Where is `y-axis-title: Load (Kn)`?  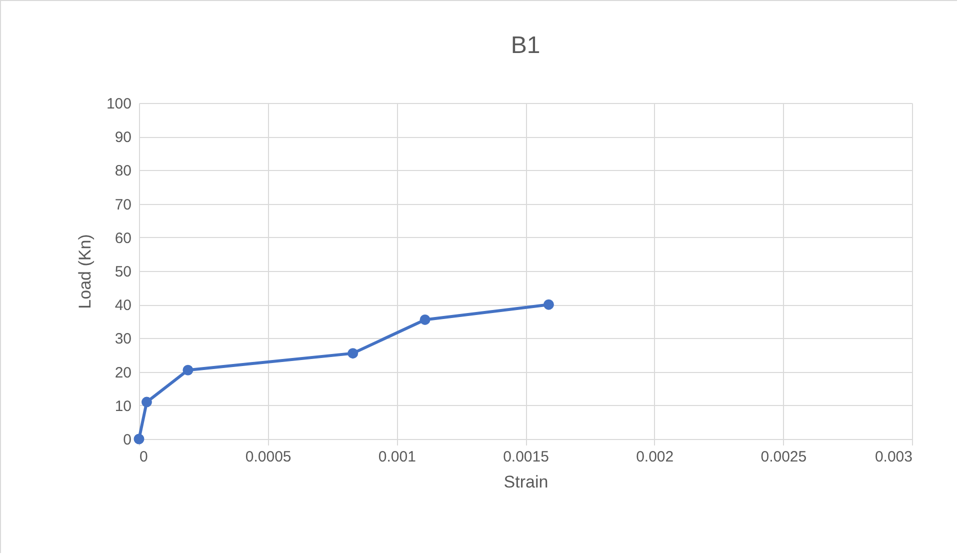 y-axis-title: Load (Kn) is located at coordinates (84, 271).